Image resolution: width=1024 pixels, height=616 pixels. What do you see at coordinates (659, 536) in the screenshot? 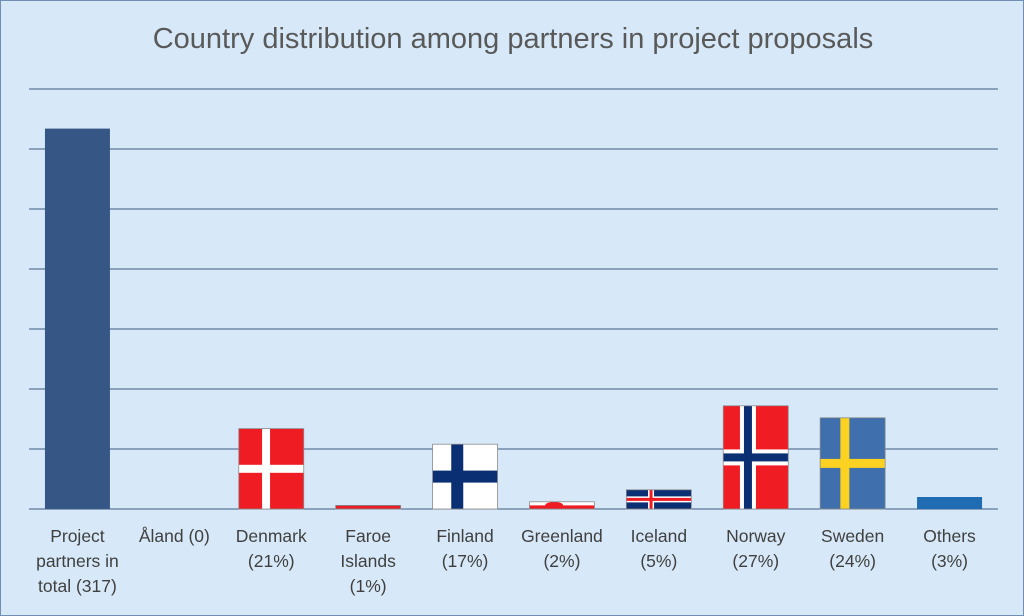
I see `x-tick-label-line: Iceland` at bounding box center [659, 536].